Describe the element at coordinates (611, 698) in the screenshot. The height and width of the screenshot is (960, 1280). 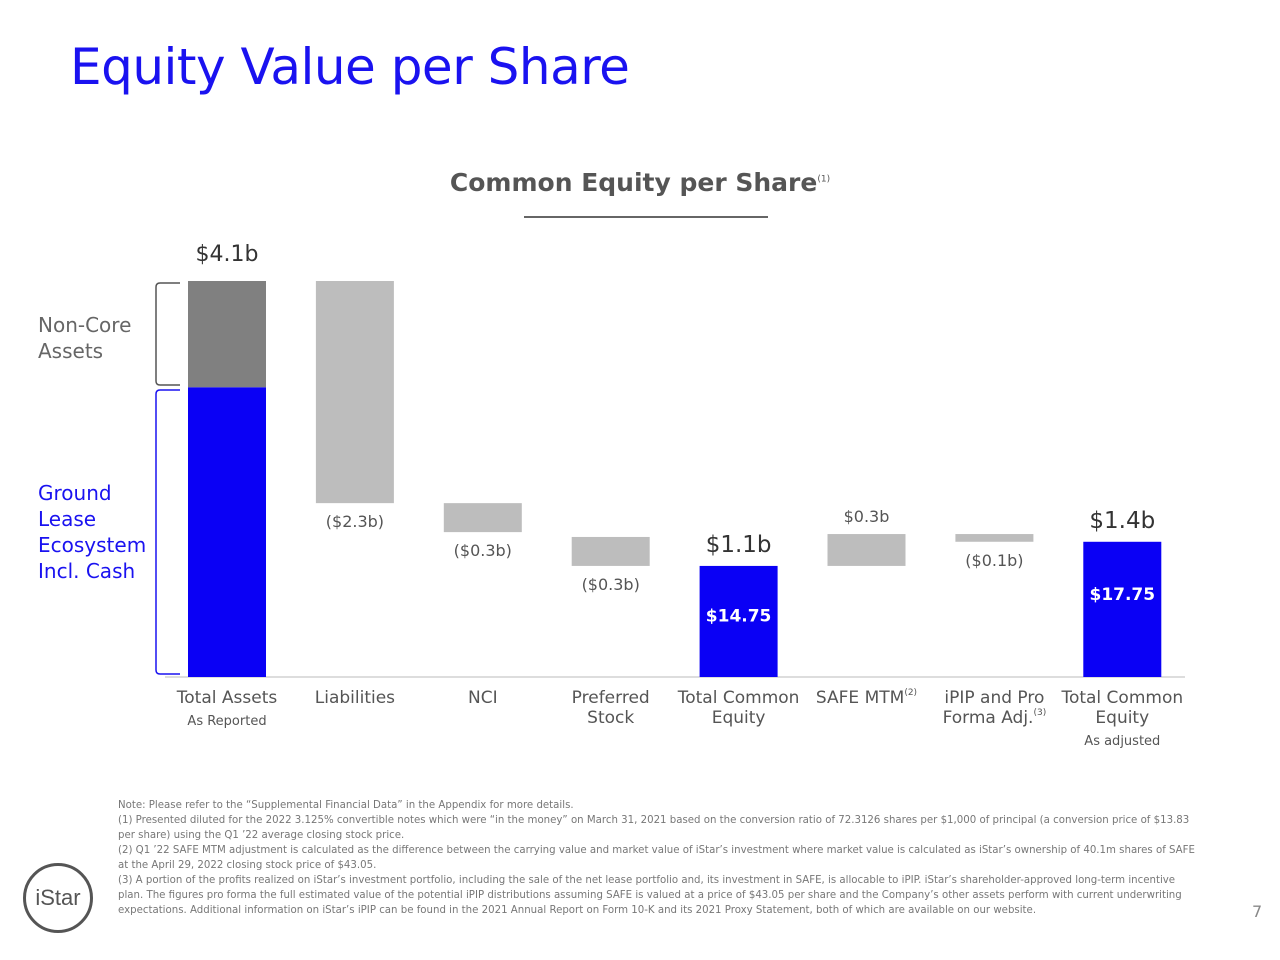
I see `category-label: Preferred` at that location.